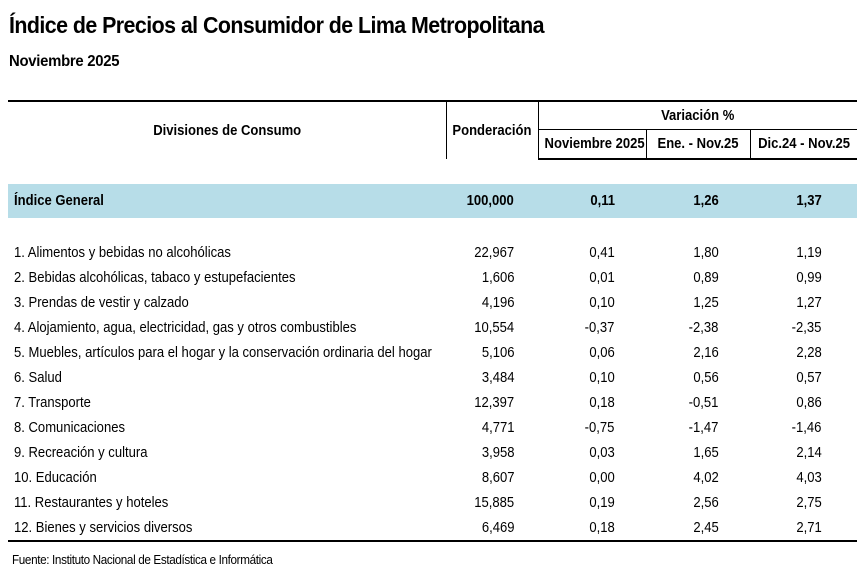 Image resolution: width=865 pixels, height=573 pixels. What do you see at coordinates (227, 201) in the screenshot?
I see `general-name: Índice General` at bounding box center [227, 201].